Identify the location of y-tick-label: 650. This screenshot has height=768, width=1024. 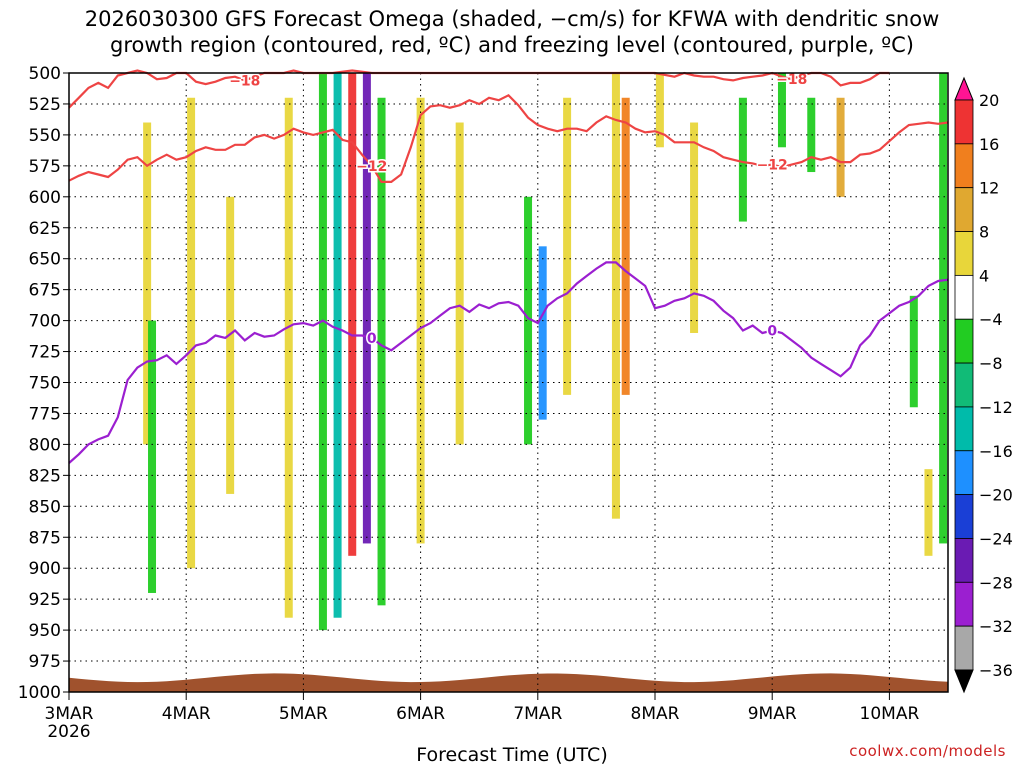
(45, 260).